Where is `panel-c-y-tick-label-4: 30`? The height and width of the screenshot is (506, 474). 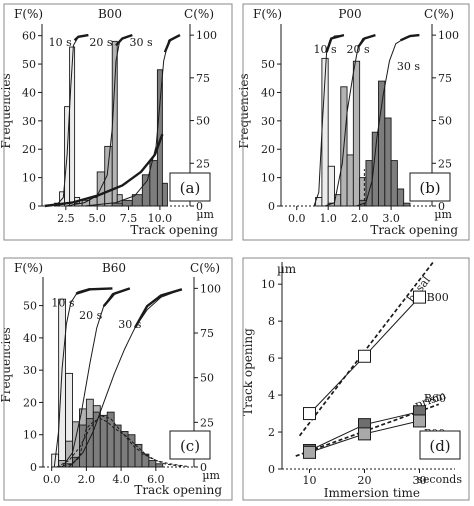
panel-c-y-tick-label-4: 30 is located at coordinates (30, 370).